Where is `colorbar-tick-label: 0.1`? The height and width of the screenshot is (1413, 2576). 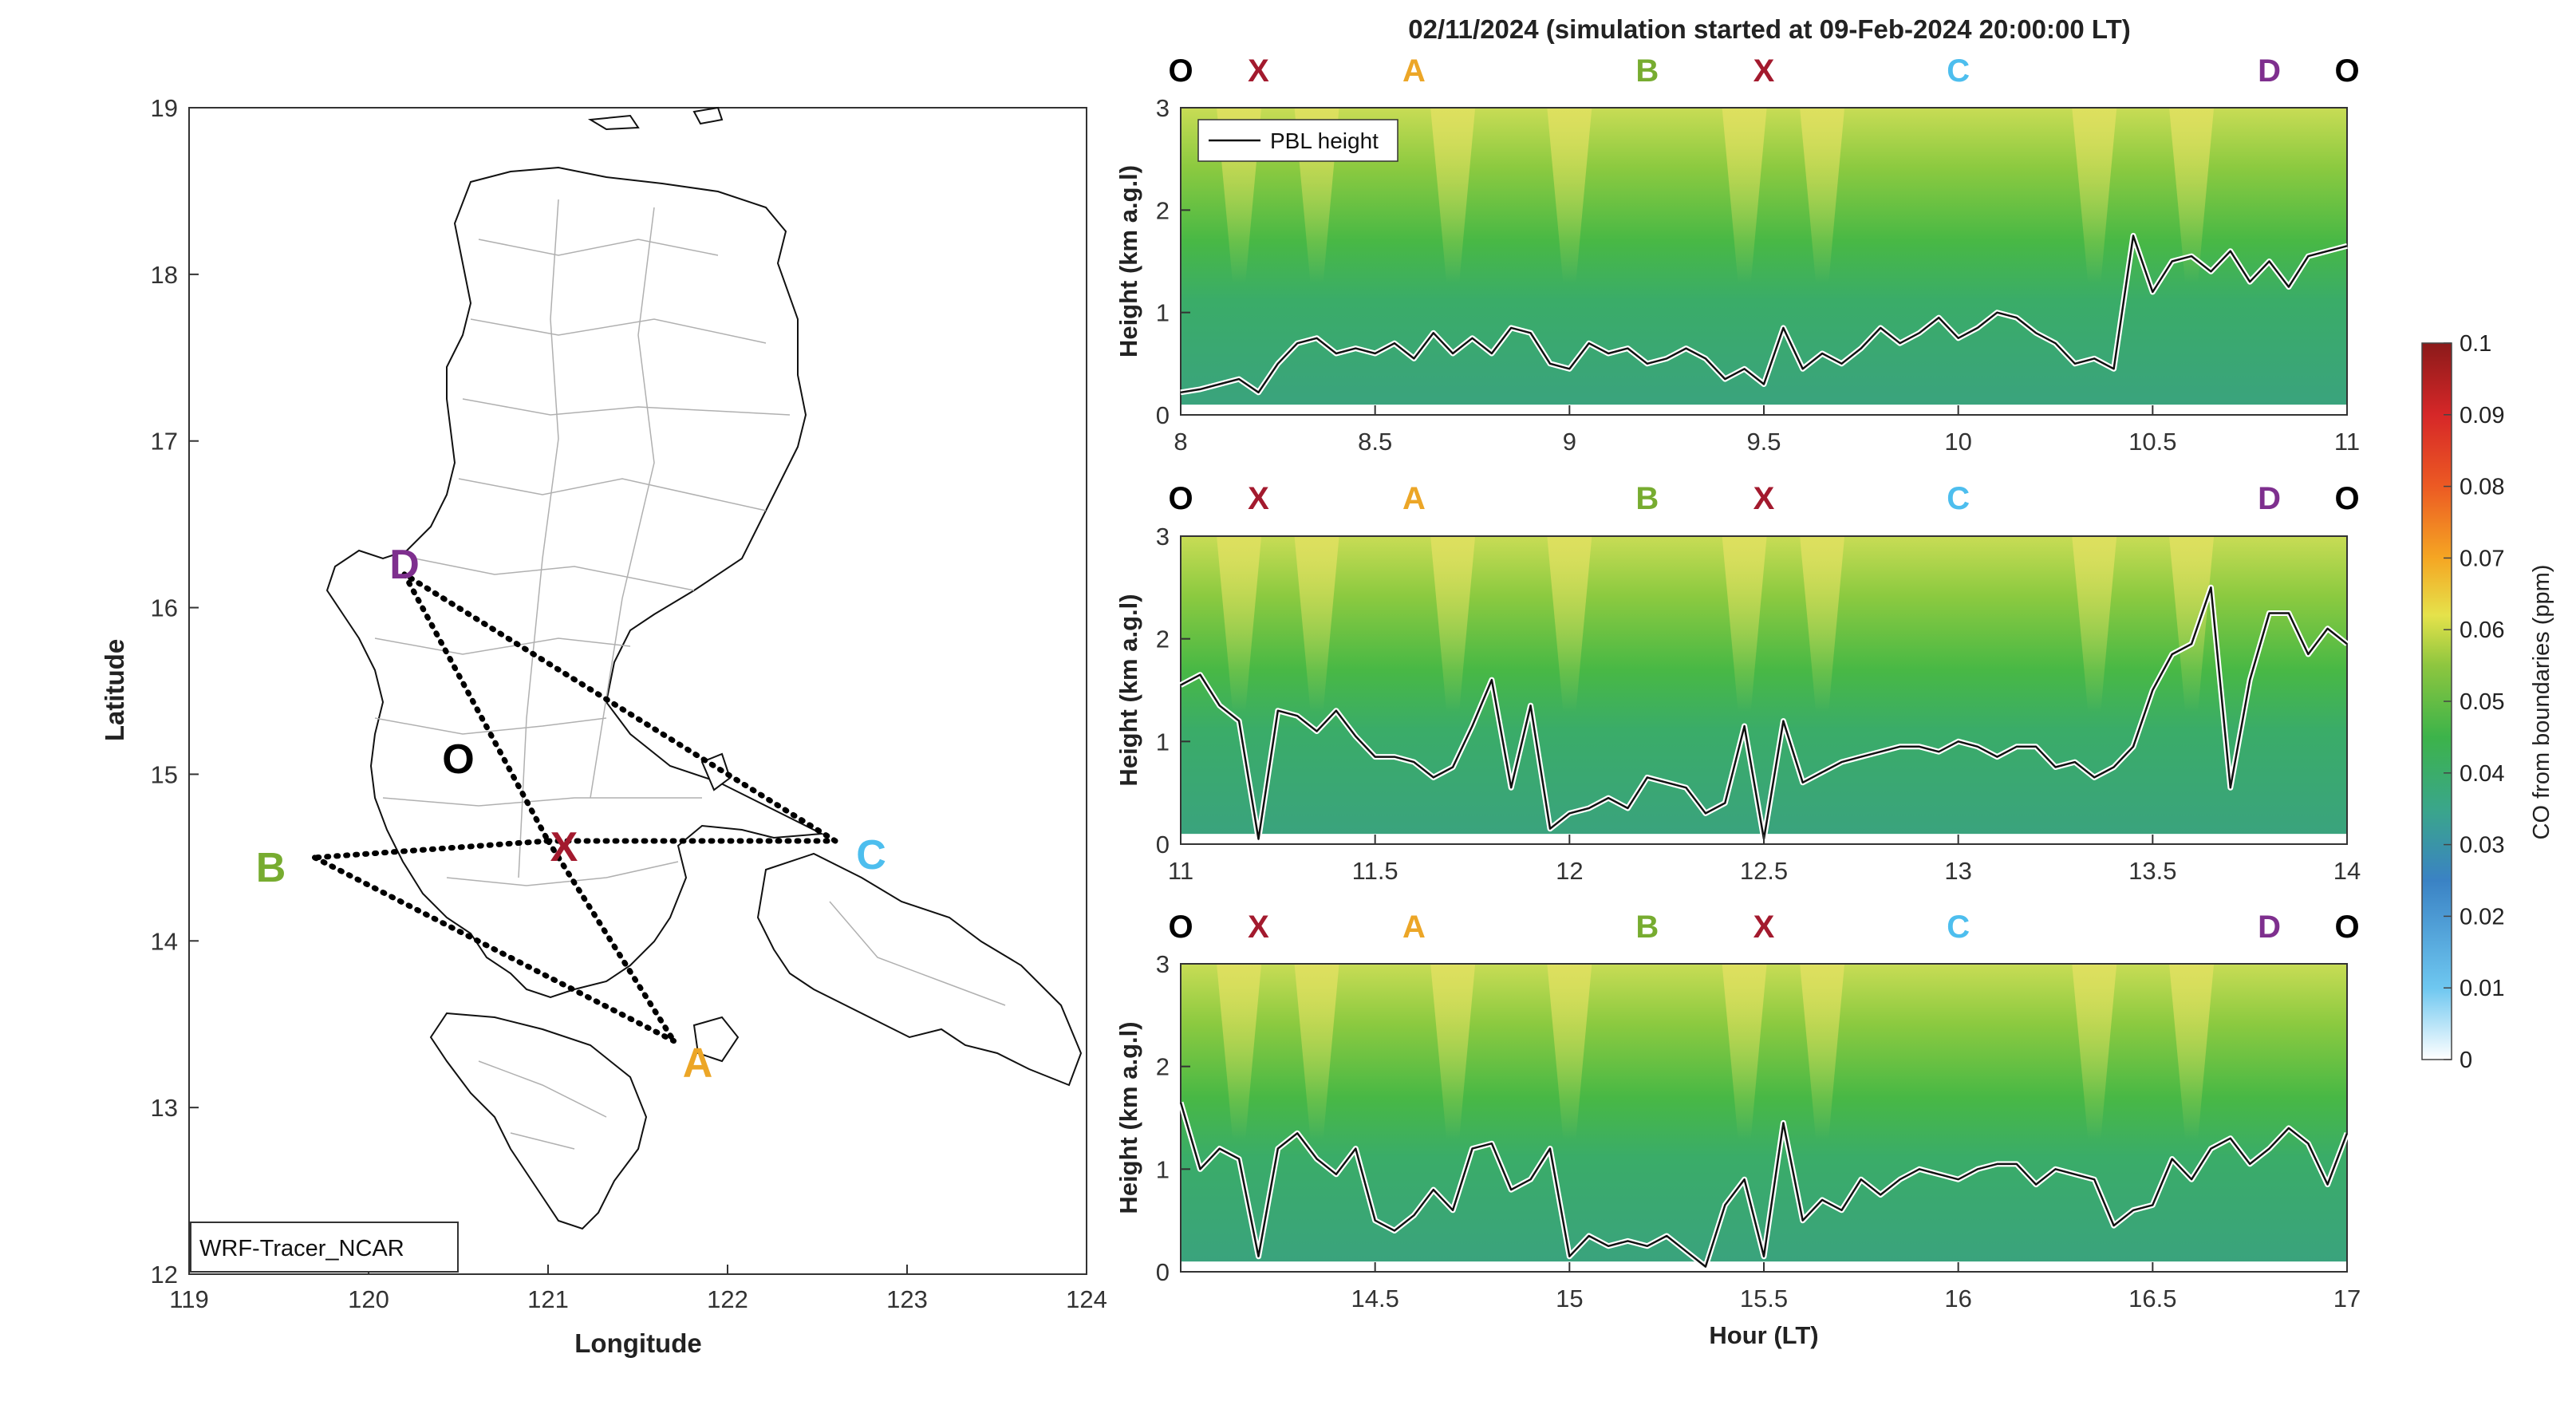
colorbar-tick-label: 0.1 is located at coordinates (2475, 344).